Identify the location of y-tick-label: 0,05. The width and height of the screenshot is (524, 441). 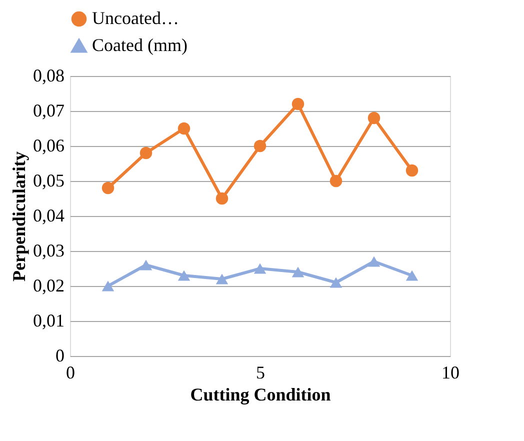
(48, 180).